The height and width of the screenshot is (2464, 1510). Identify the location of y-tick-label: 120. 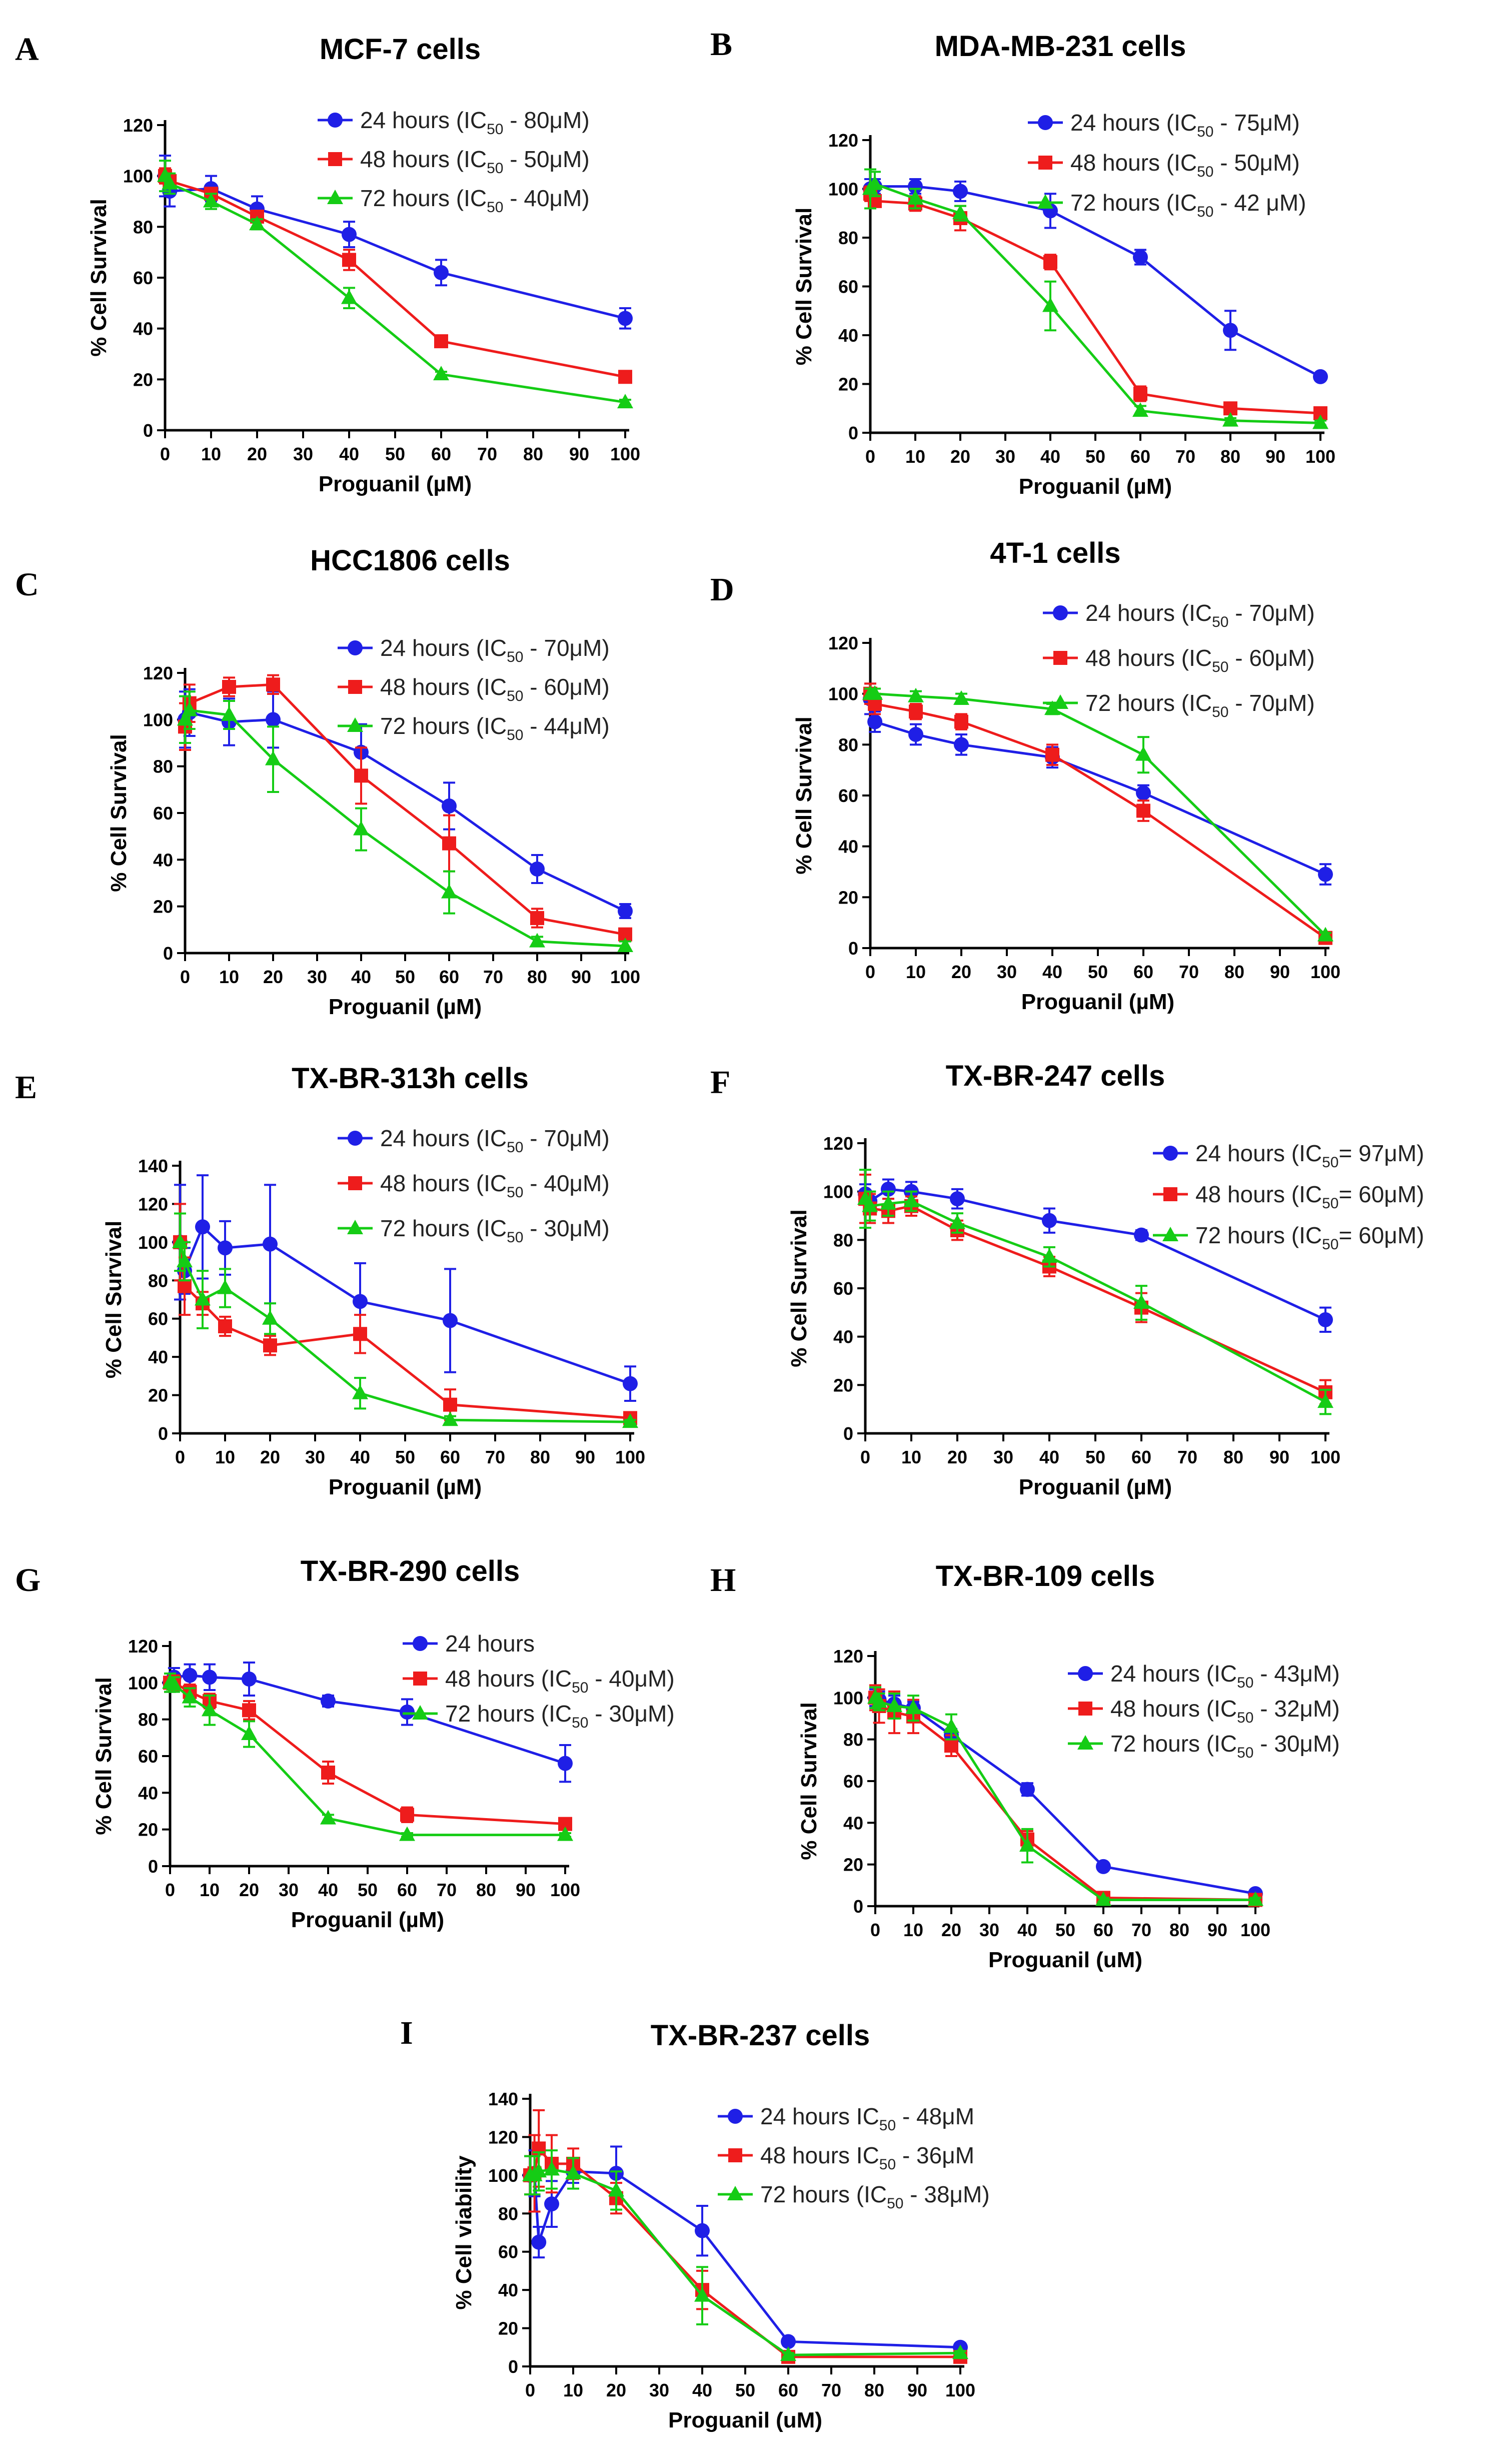
(848, 1656).